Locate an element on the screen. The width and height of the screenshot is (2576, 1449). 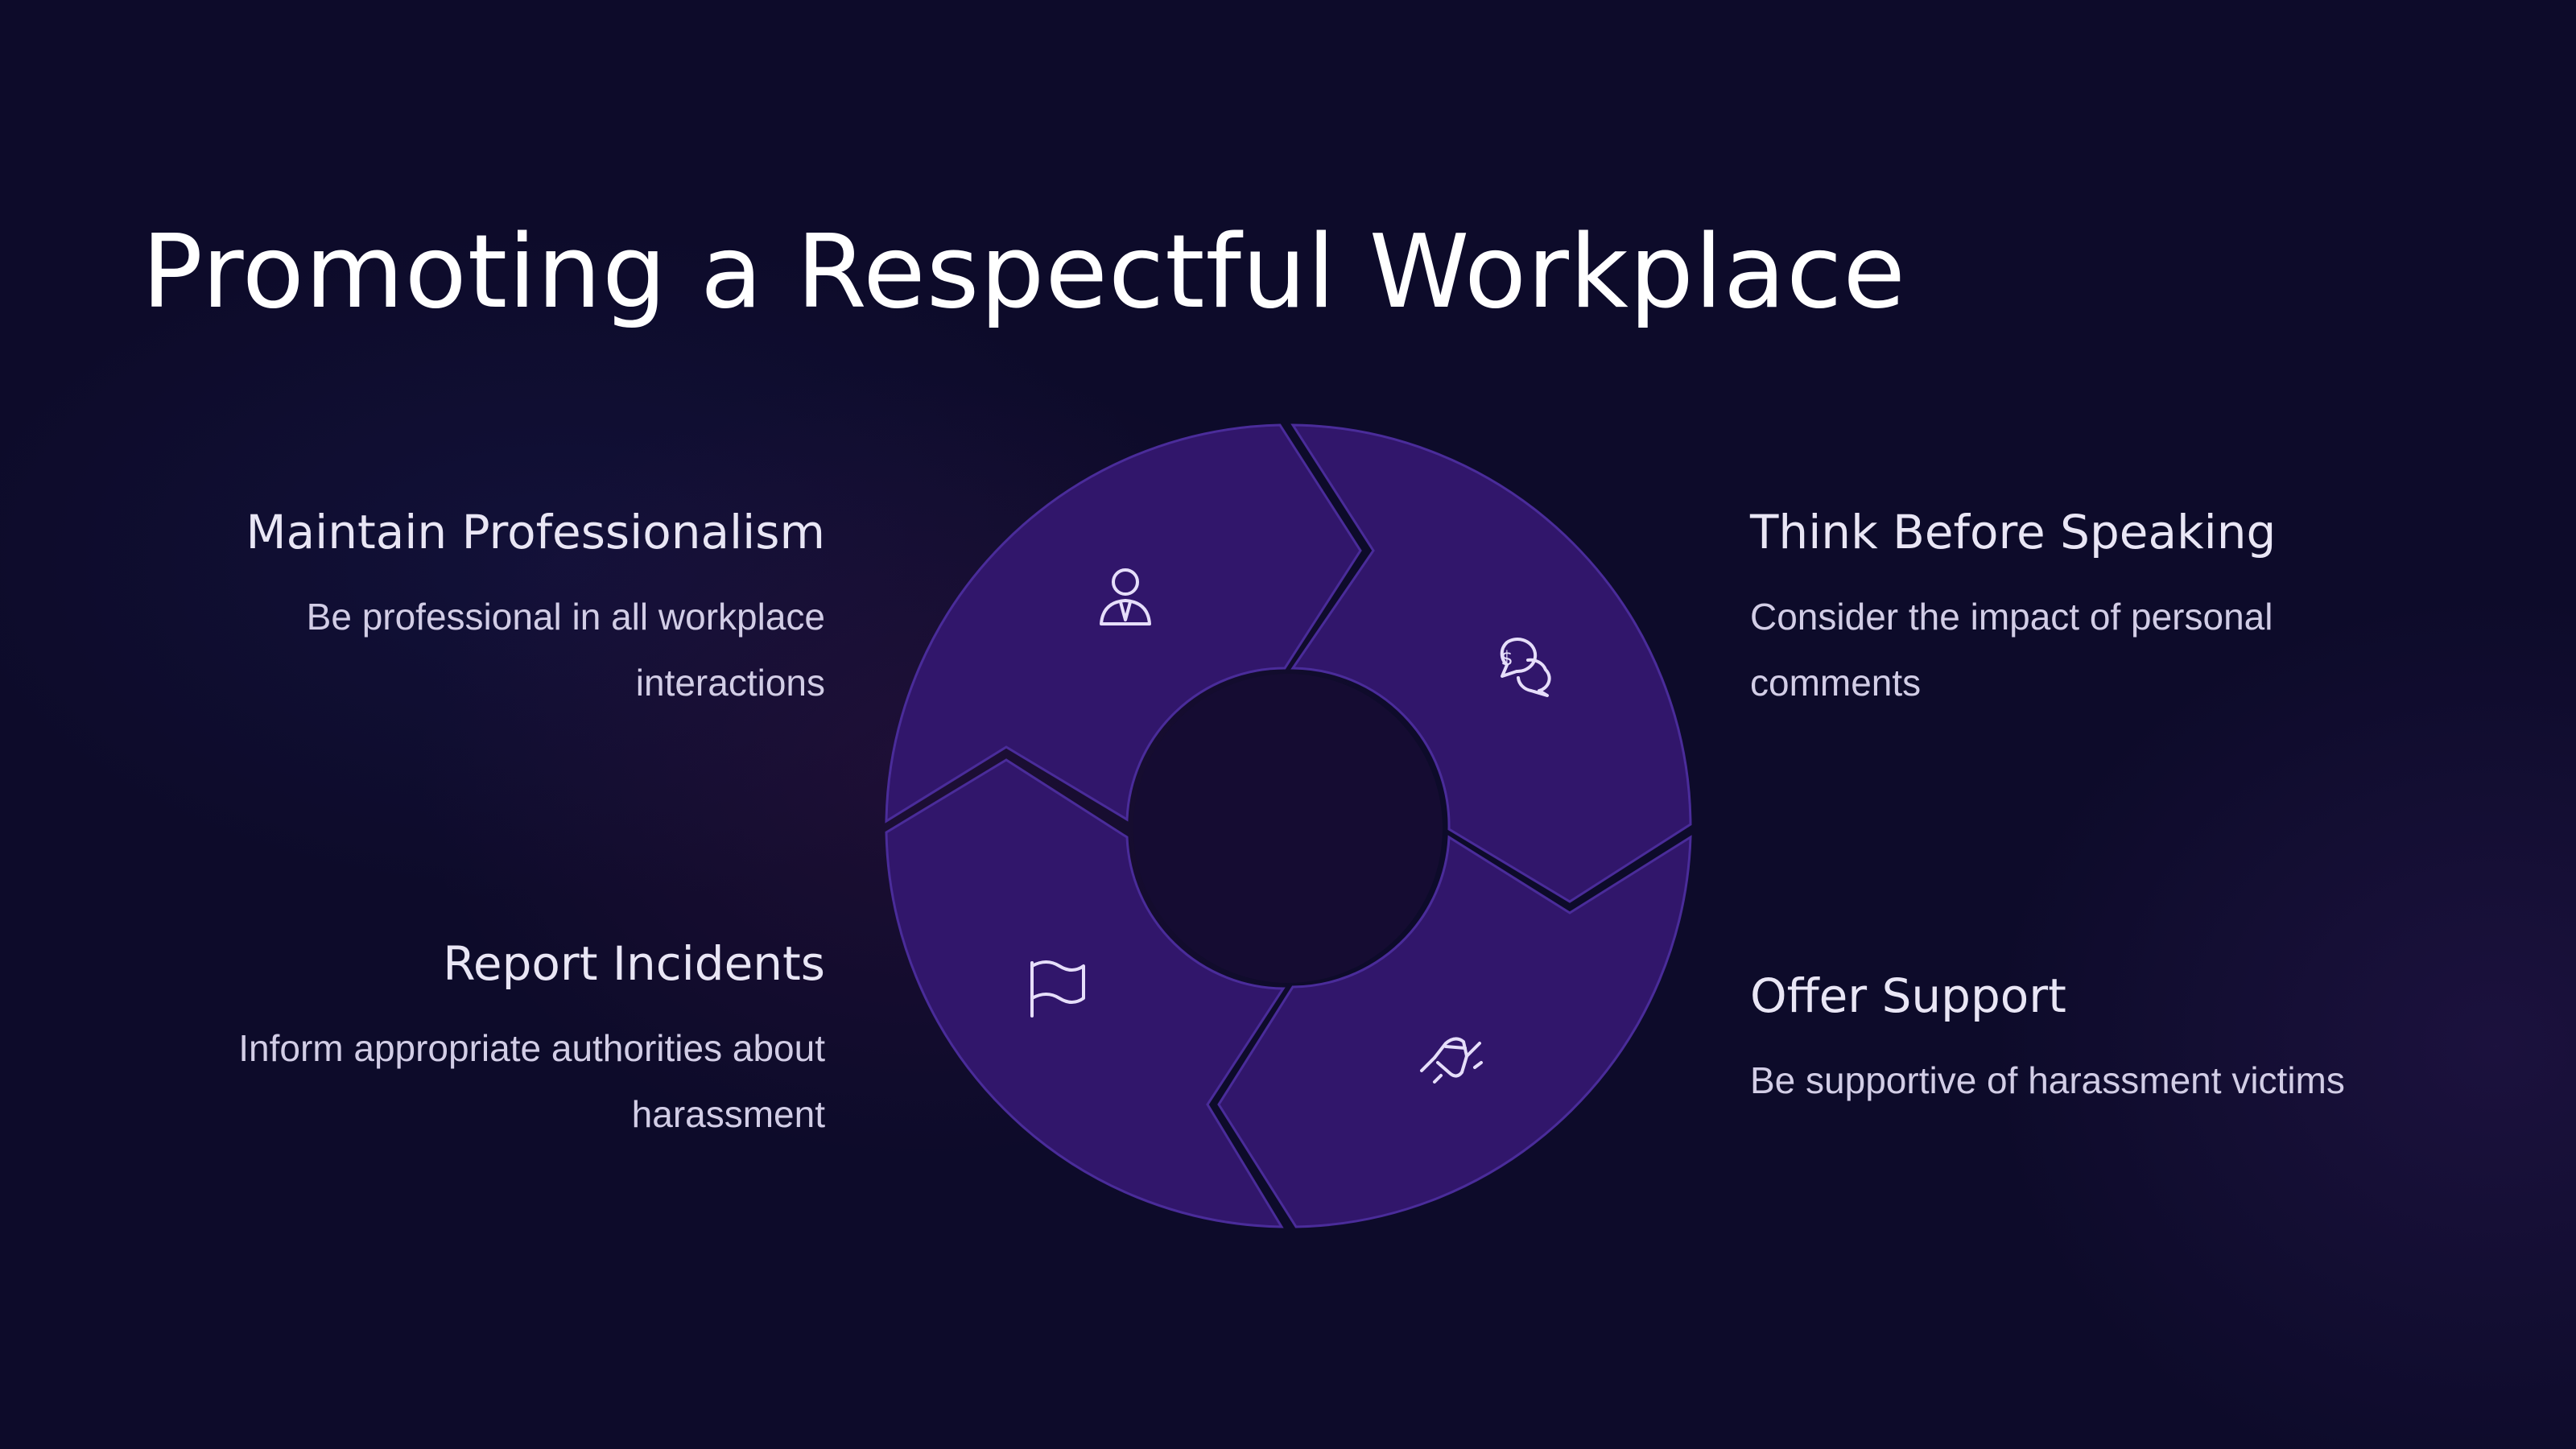
item-description: Consider the impact of personal comments is located at coordinates (2012, 649).